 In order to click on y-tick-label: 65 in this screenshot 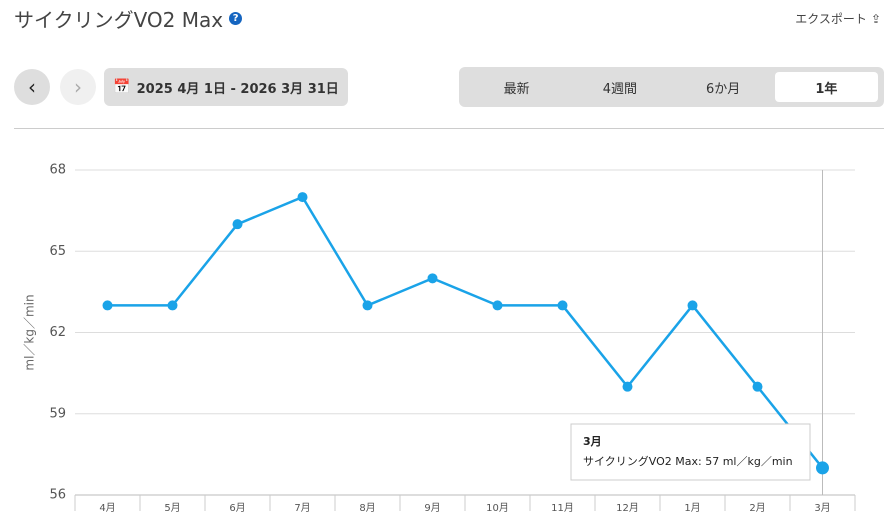, I will do `click(57, 251)`.